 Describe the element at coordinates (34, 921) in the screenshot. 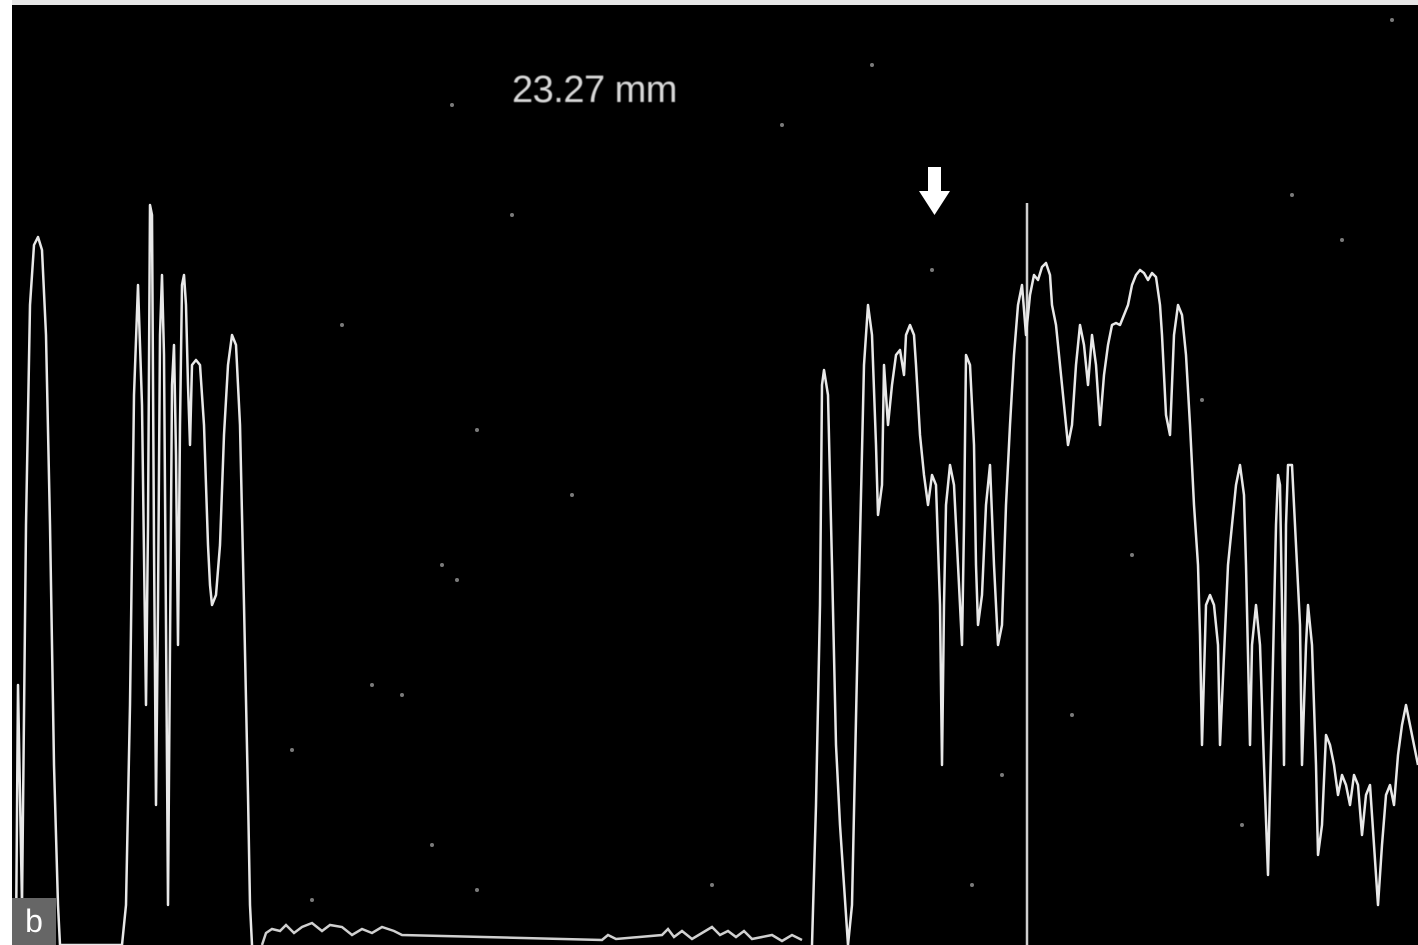

I see `panel-label: b` at that location.